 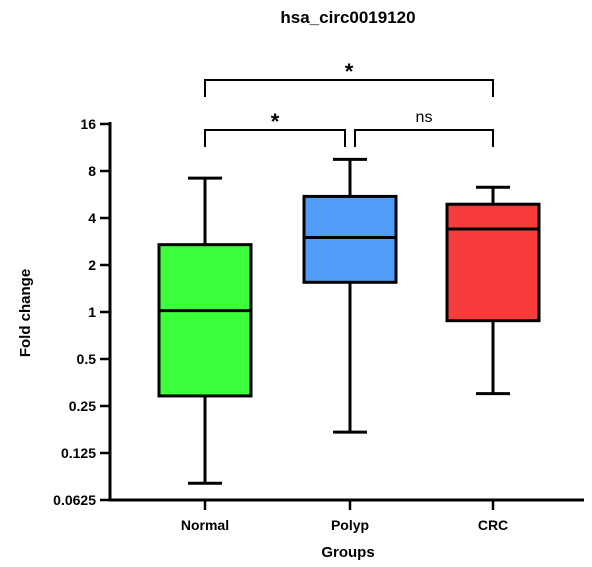 I want to click on y-tick-label: 0.5, so click(x=87, y=359).